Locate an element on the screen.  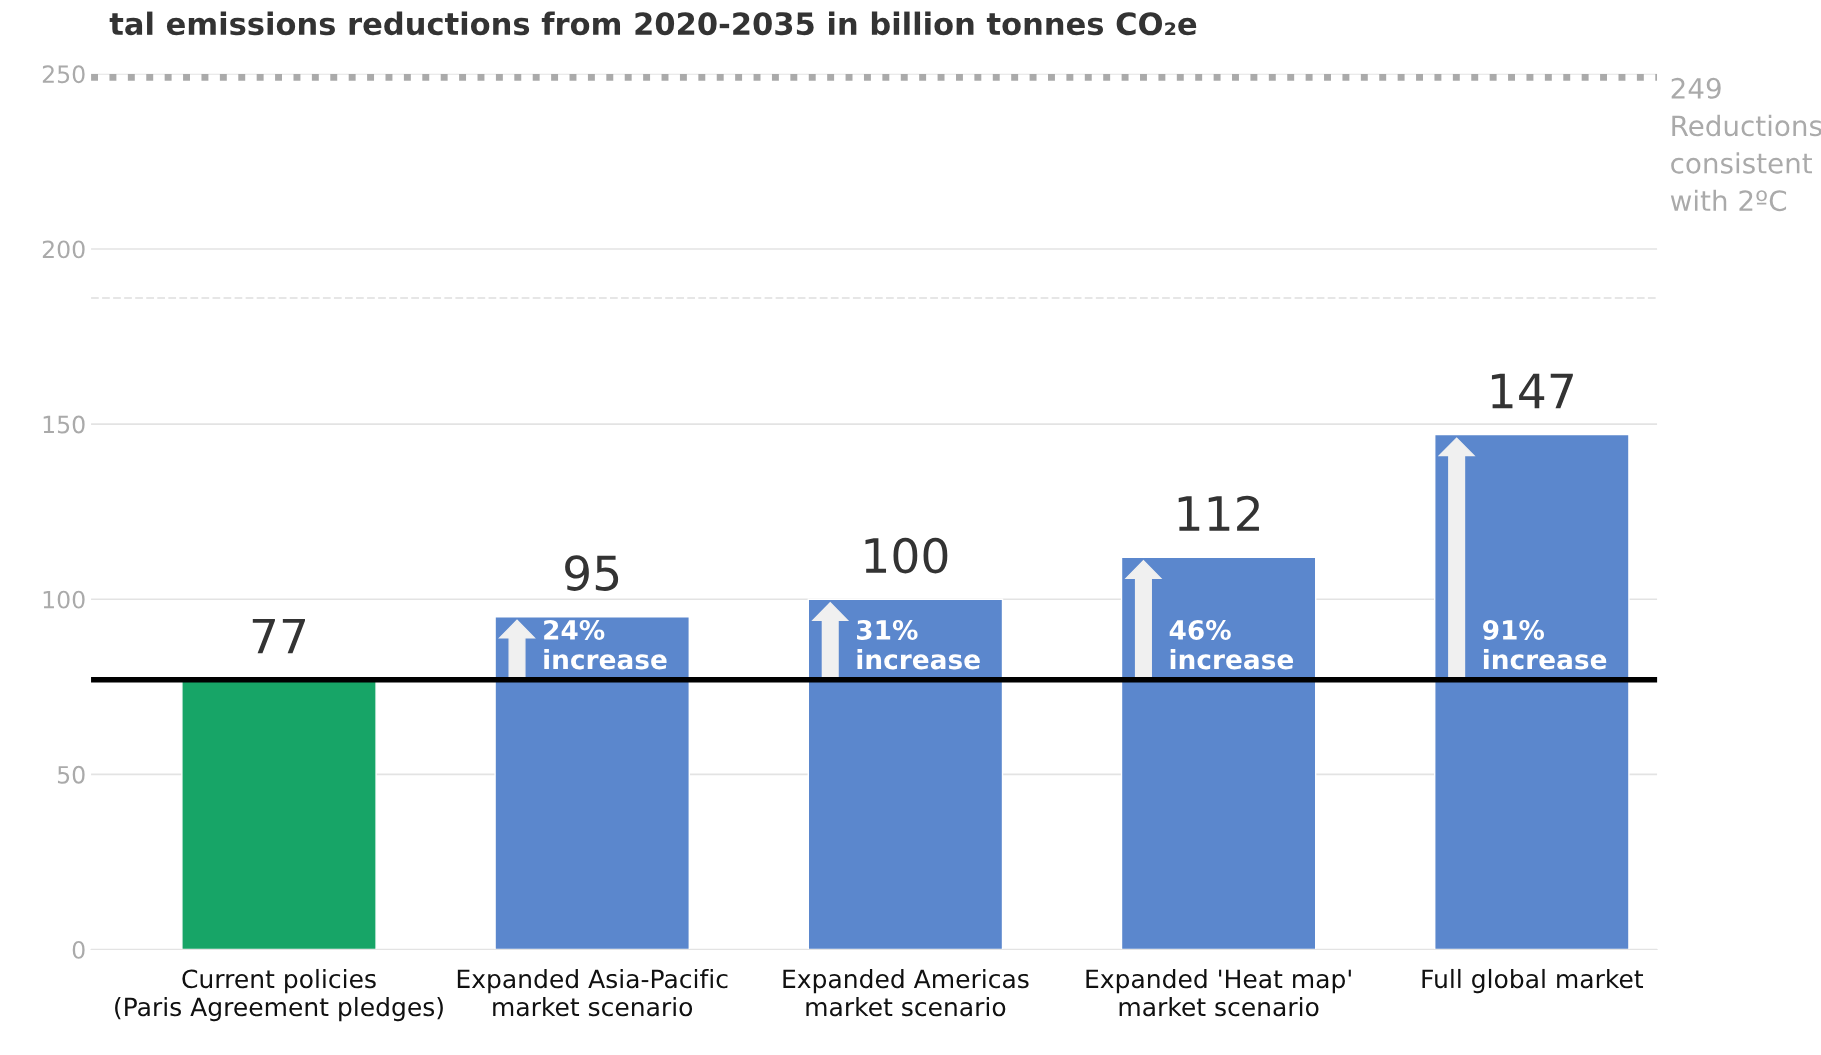
x-tick-label: Expanded 'Heat map' market scenario is located at coordinates (1218, 992).